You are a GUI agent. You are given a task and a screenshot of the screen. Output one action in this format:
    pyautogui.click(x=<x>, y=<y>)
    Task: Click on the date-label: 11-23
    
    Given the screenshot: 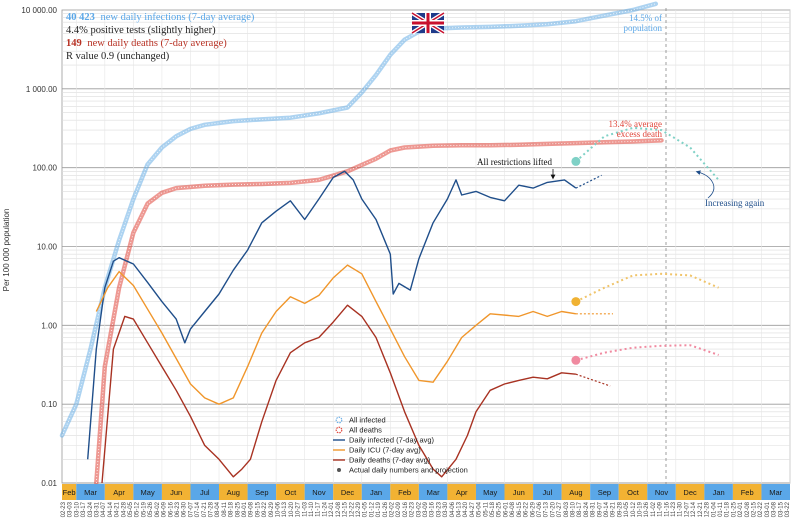 What is the action you would take?
    pyautogui.click(x=674, y=509)
    